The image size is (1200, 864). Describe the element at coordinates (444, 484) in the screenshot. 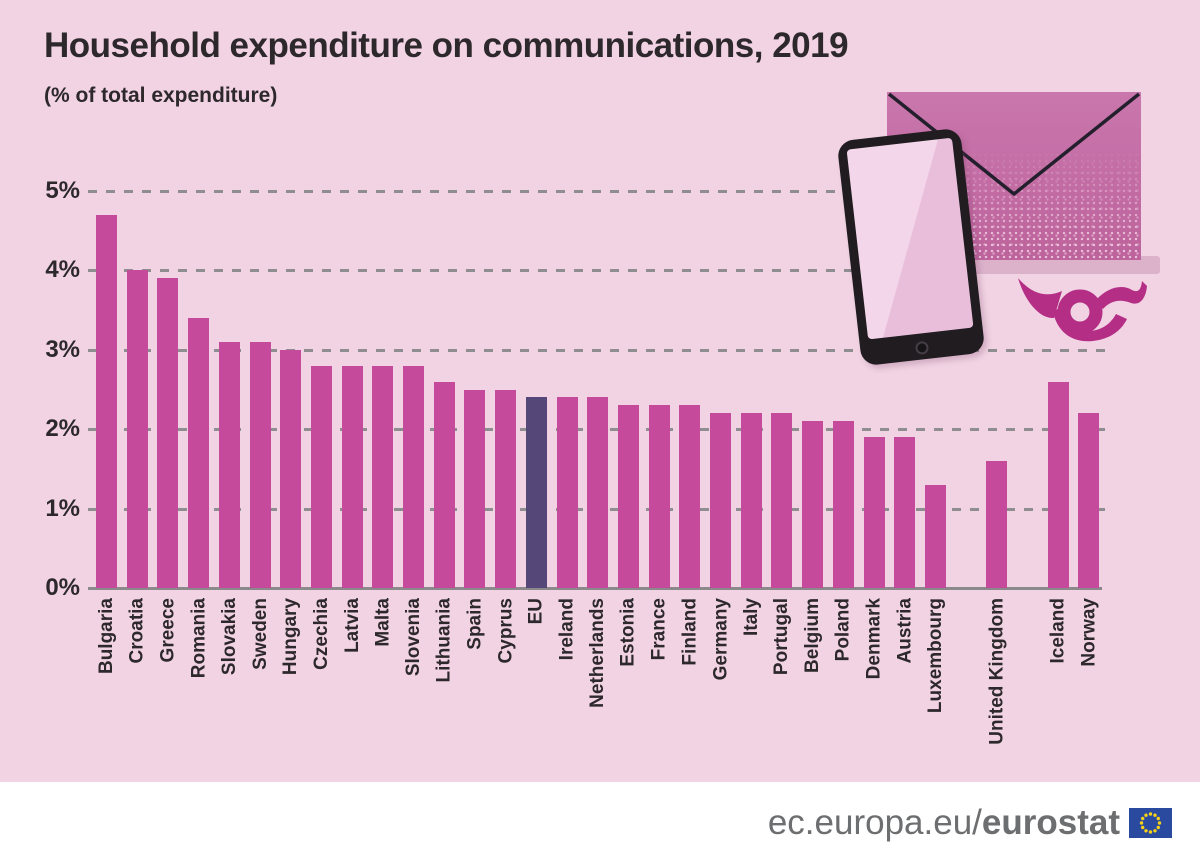

I see `bar-lithuania` at that location.